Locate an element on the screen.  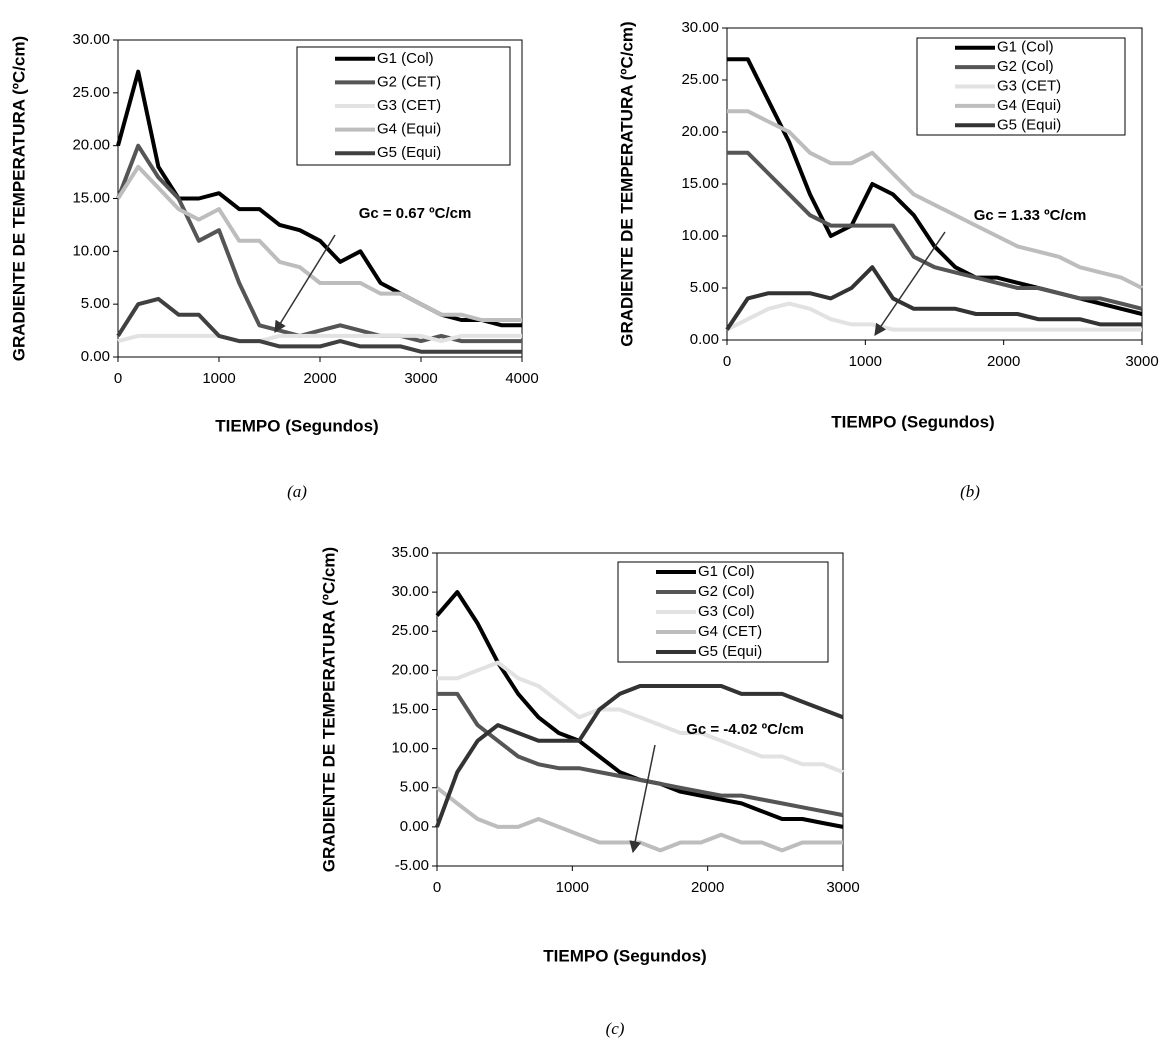
legend-label: G2 (CET) is located at coordinates (409, 81).